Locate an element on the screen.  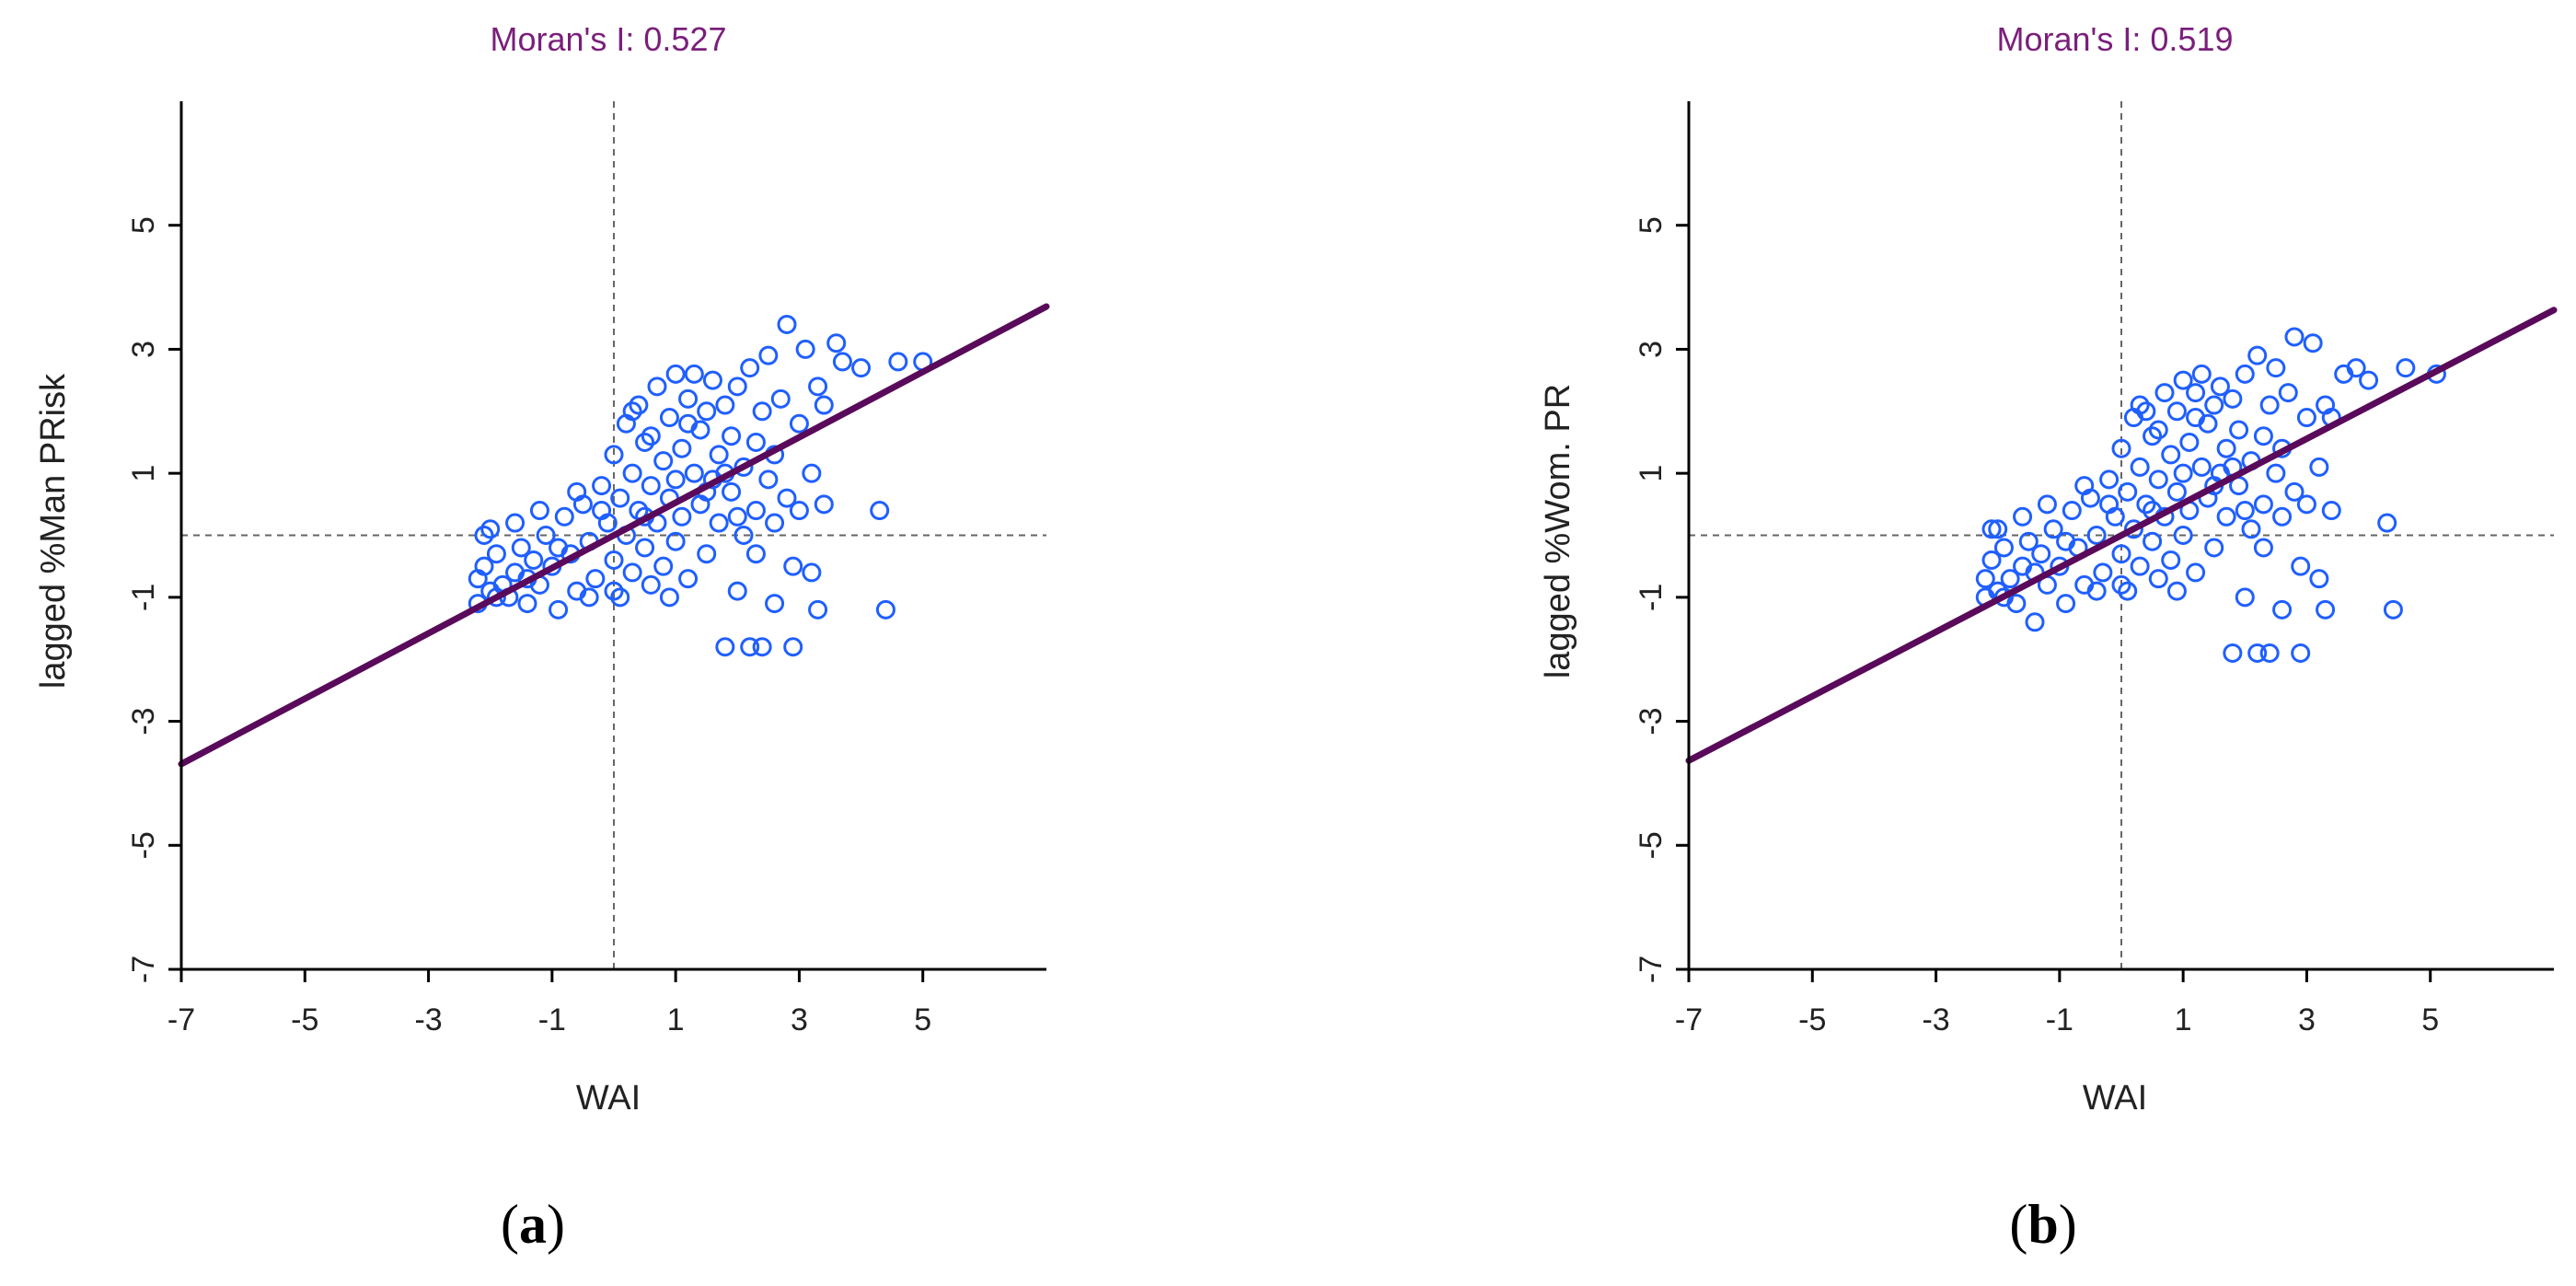
y-tick-label: 1 is located at coordinates (1652, 473).